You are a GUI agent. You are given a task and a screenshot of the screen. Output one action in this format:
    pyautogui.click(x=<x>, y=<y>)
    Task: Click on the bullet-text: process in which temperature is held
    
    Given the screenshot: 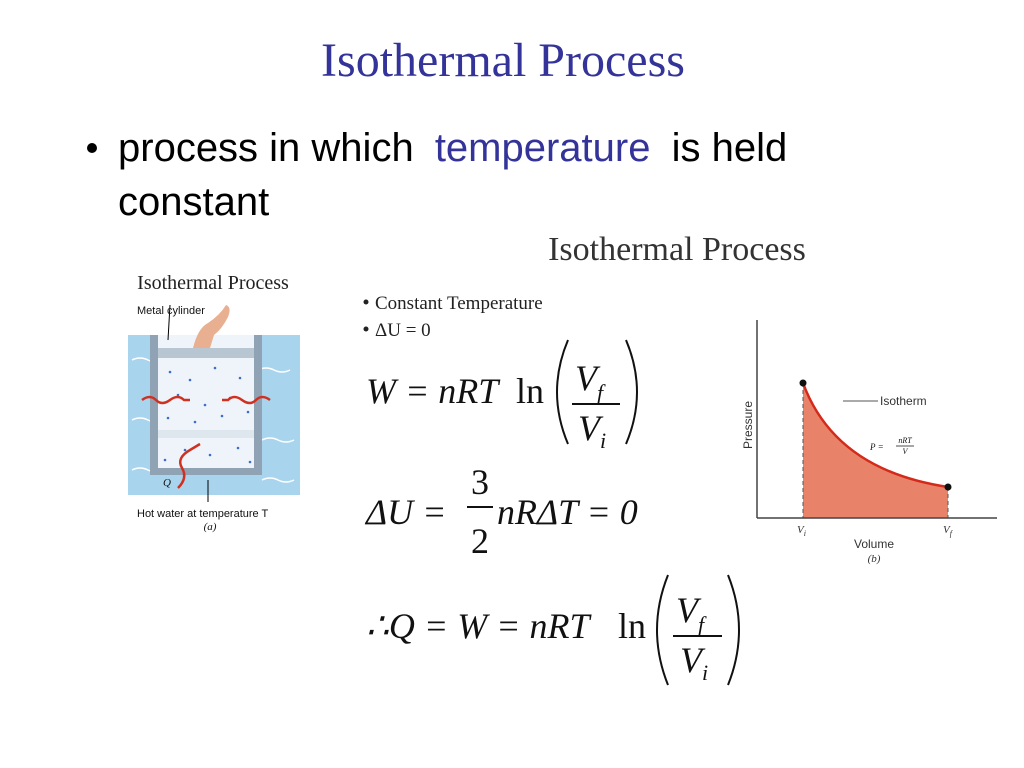 What is the action you would take?
    pyautogui.click(x=452, y=148)
    